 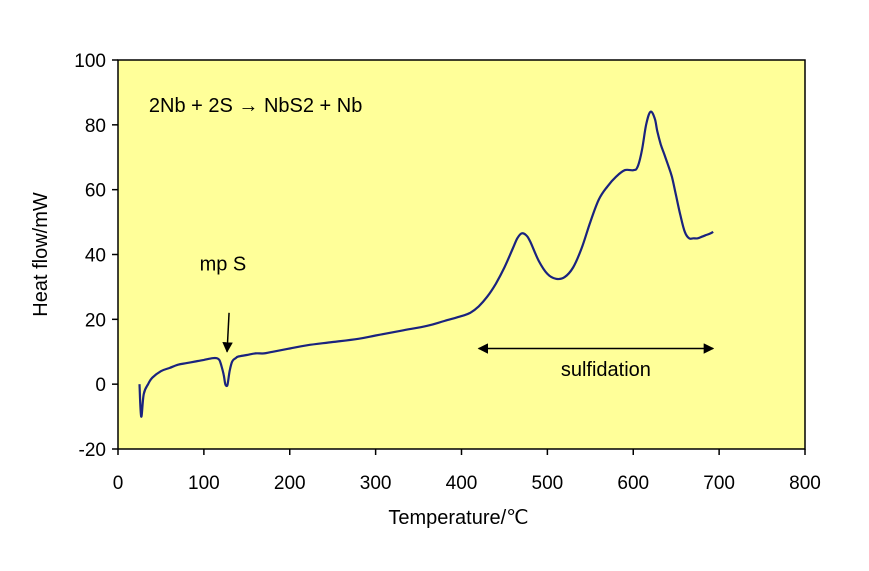 What do you see at coordinates (290, 483) in the screenshot?
I see `x-tick-label: 200` at bounding box center [290, 483].